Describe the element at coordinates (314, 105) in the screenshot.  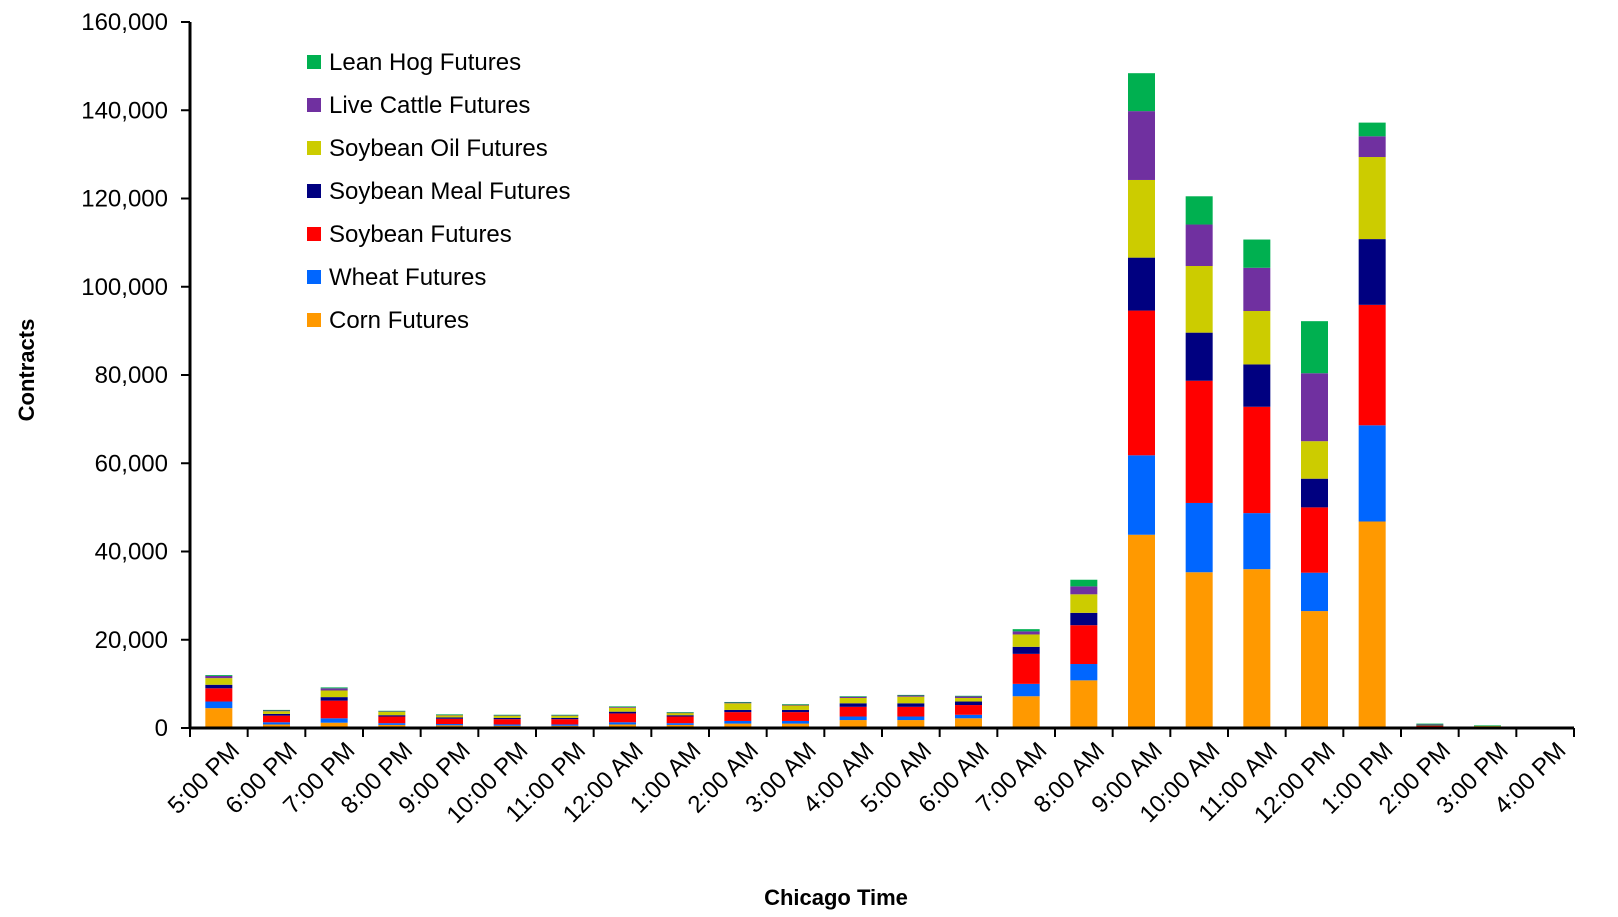
I see `legend-swatch-live-cattle-futures` at that location.